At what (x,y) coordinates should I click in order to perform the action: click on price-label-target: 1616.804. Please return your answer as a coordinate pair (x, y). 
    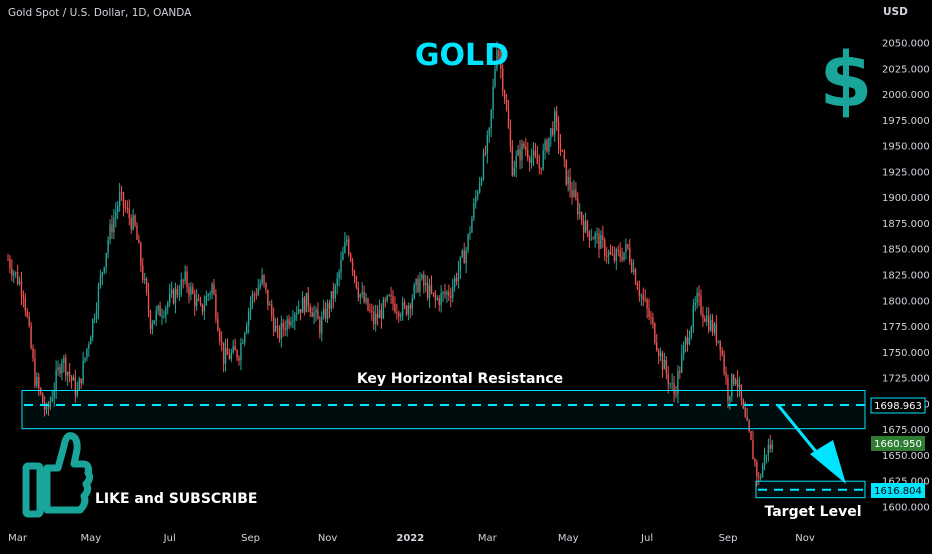
    Looking at the image, I should click on (898, 490).